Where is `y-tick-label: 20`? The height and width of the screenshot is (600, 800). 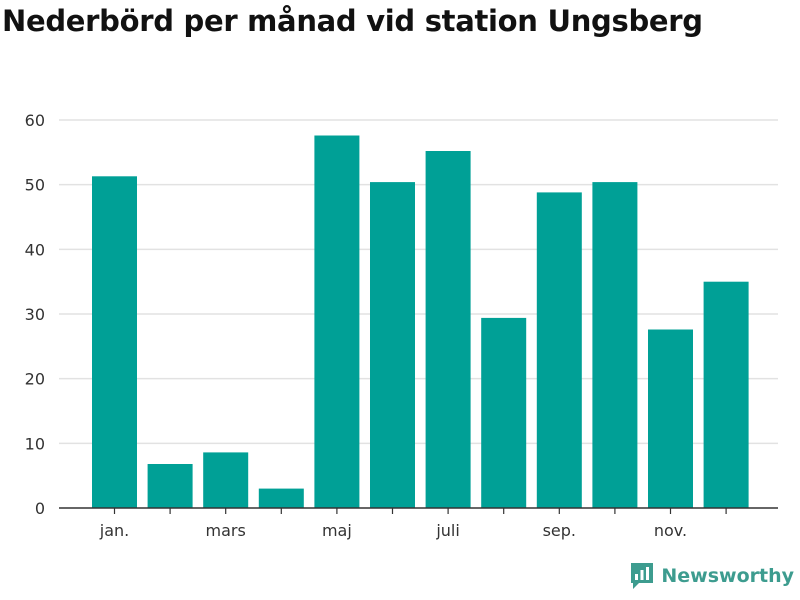
y-tick-label: 20 is located at coordinates (35, 379).